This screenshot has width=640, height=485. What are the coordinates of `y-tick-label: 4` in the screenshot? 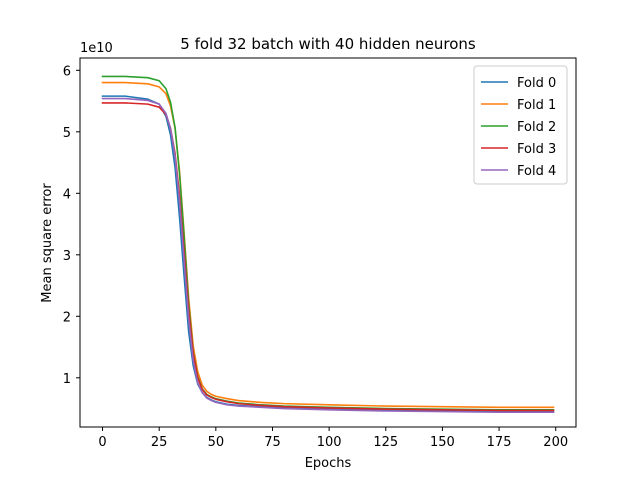 It's located at (67, 194).